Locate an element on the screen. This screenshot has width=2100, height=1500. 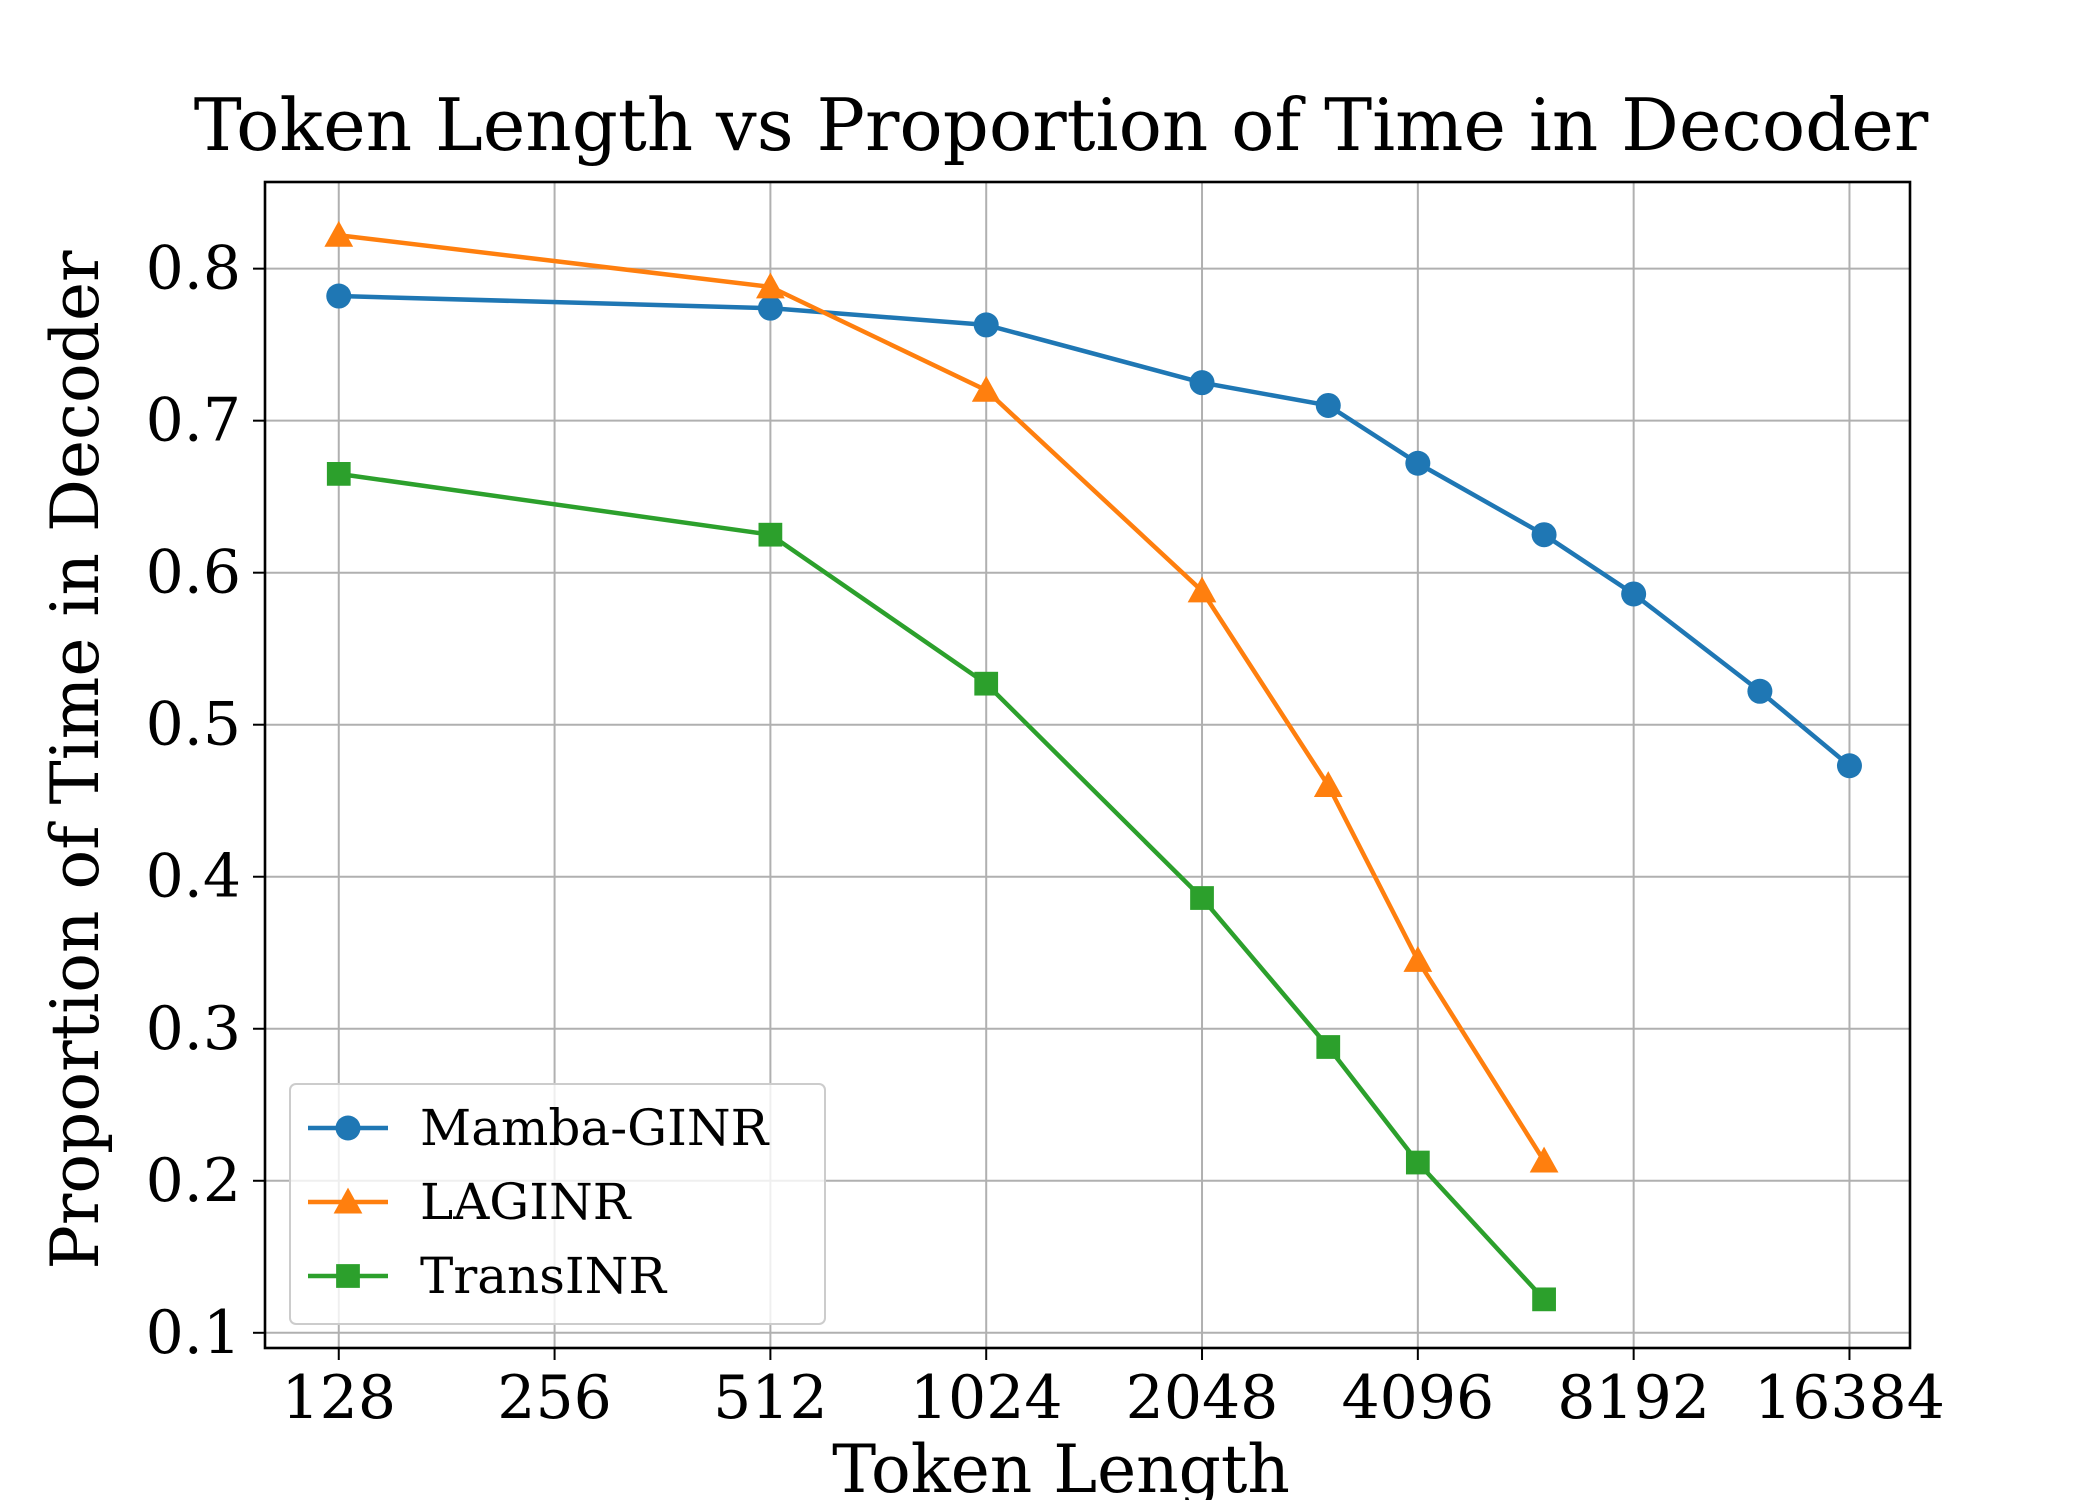
legend-label: TransINR is located at coordinates (543, 1276).